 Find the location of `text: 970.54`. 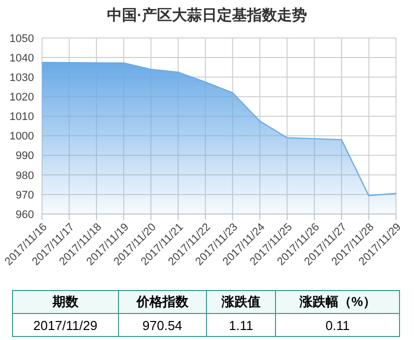

text: 970.54 is located at coordinates (162, 325).